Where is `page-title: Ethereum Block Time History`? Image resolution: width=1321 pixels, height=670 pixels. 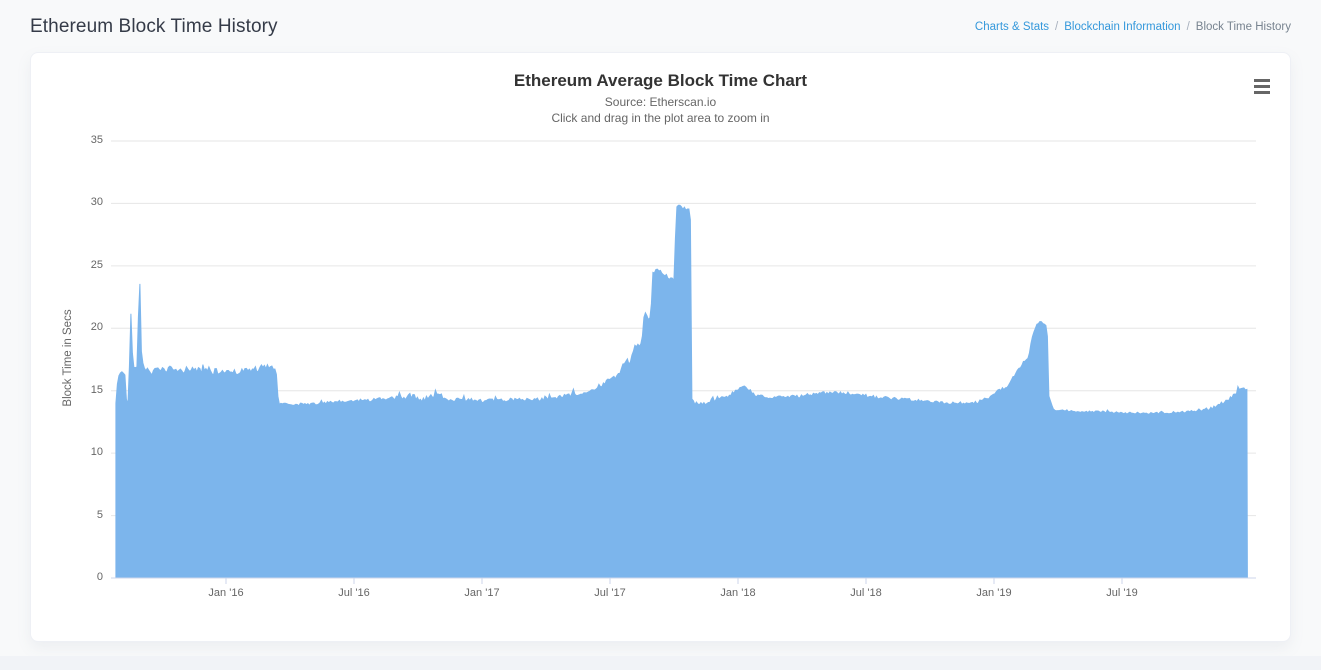
page-title: Ethereum Block Time History is located at coordinates (154, 26).